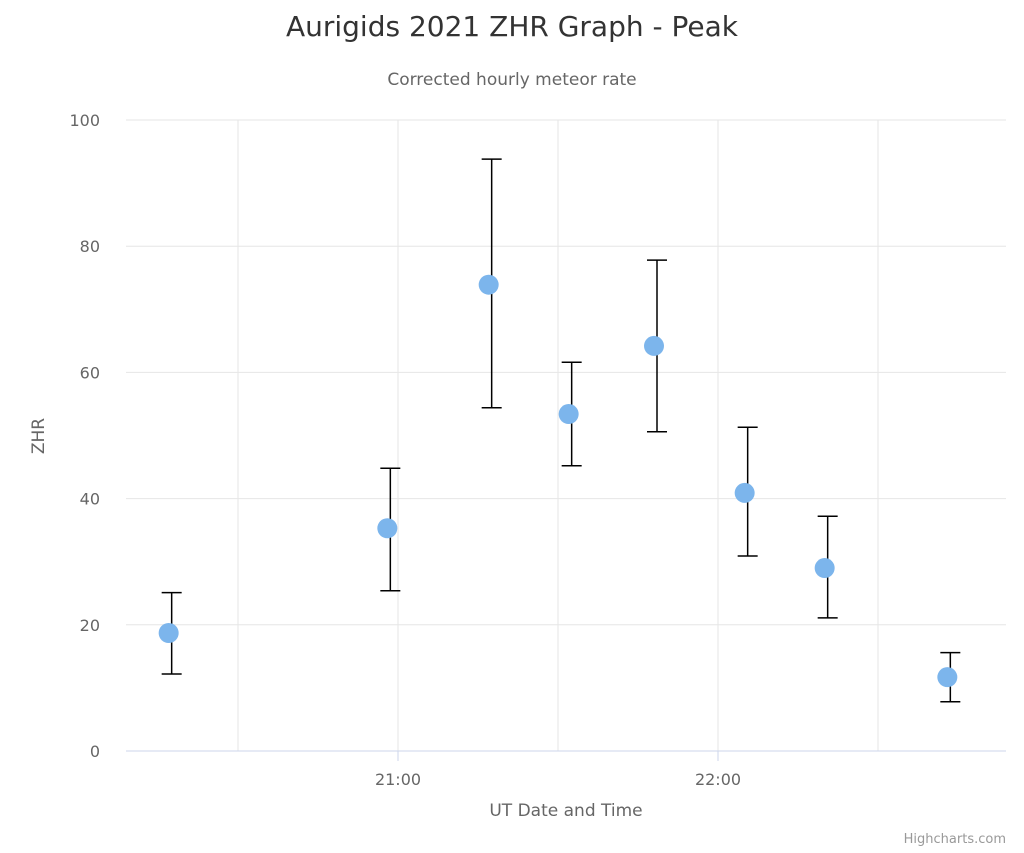  I want to click on y-axis-title: ZHR, so click(39, 436).